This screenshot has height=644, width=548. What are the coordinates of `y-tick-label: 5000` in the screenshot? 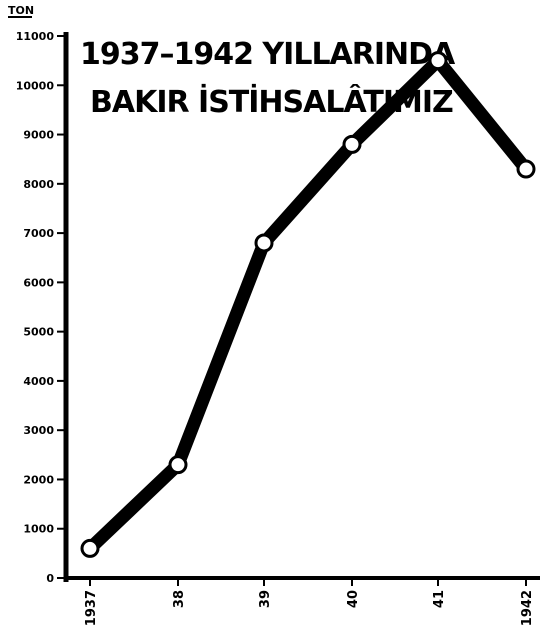 It's located at (38, 332).